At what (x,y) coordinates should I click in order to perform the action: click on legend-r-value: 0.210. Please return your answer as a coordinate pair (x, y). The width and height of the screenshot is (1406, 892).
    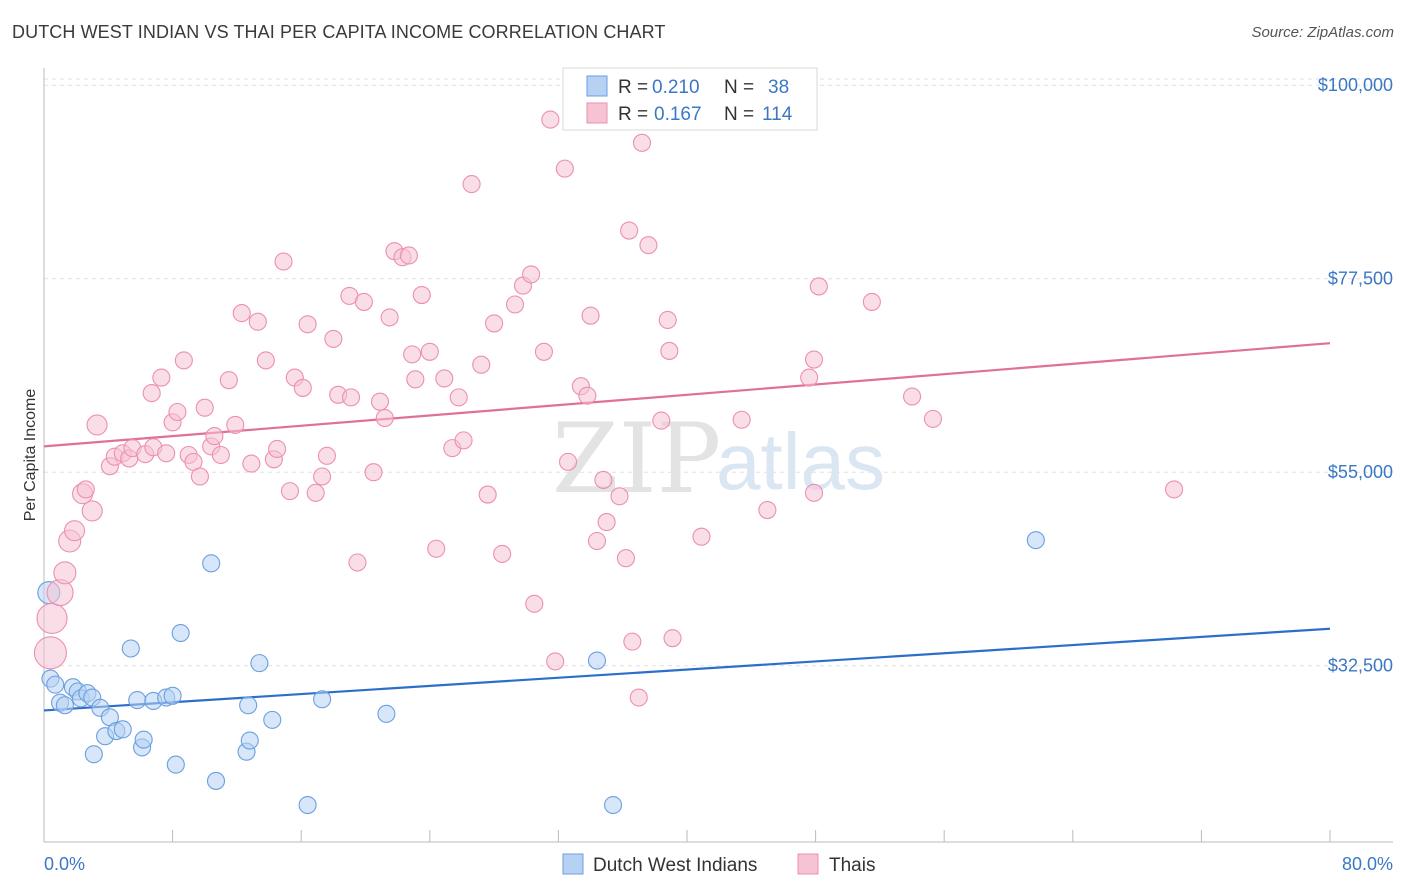
    Looking at the image, I should click on (676, 87).